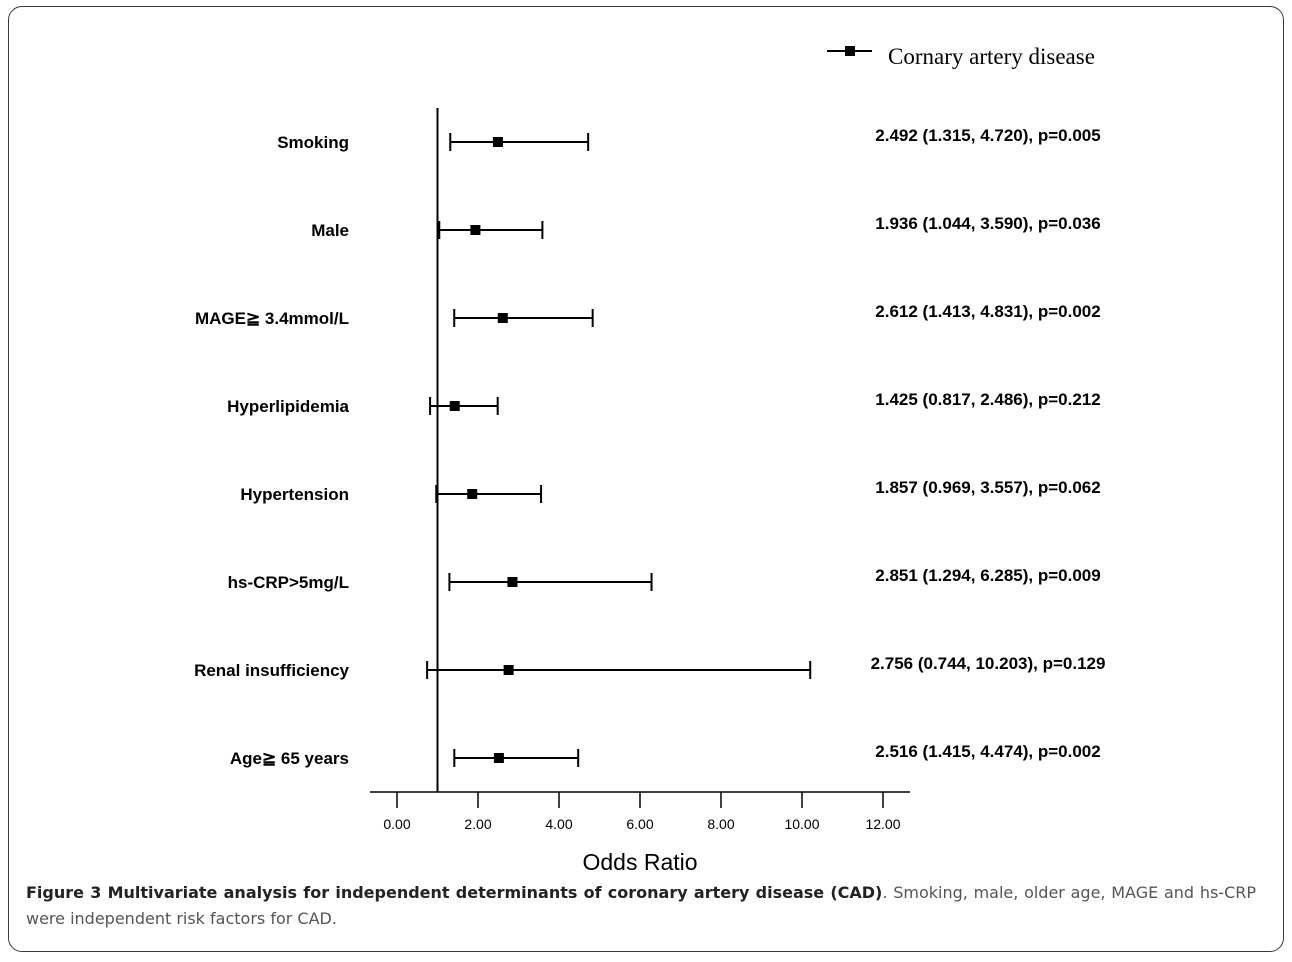  What do you see at coordinates (987, 311) in the screenshot?
I see `row-estimate-text: 2.612 (1.413, 4.831), p=0.002` at bounding box center [987, 311].